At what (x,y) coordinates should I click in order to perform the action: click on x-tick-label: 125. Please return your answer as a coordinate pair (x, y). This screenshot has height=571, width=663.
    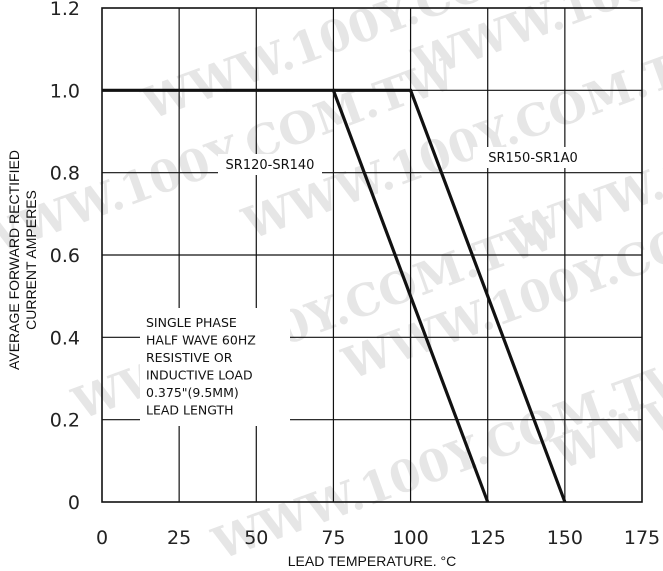
    Looking at the image, I should click on (488, 538).